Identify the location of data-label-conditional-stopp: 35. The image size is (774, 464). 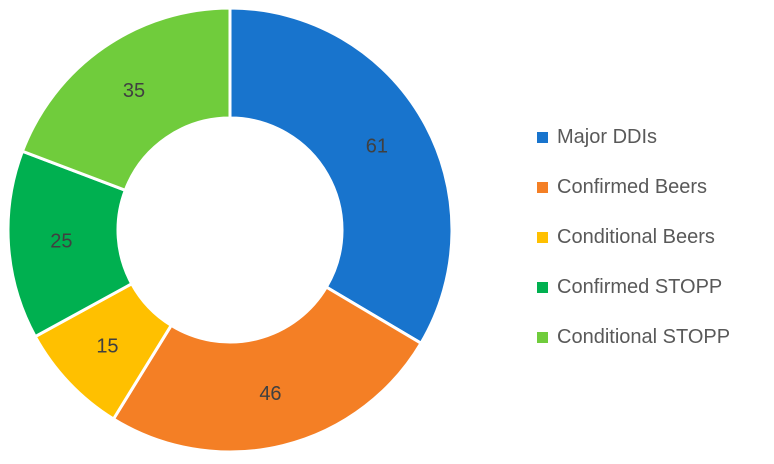
(134, 91).